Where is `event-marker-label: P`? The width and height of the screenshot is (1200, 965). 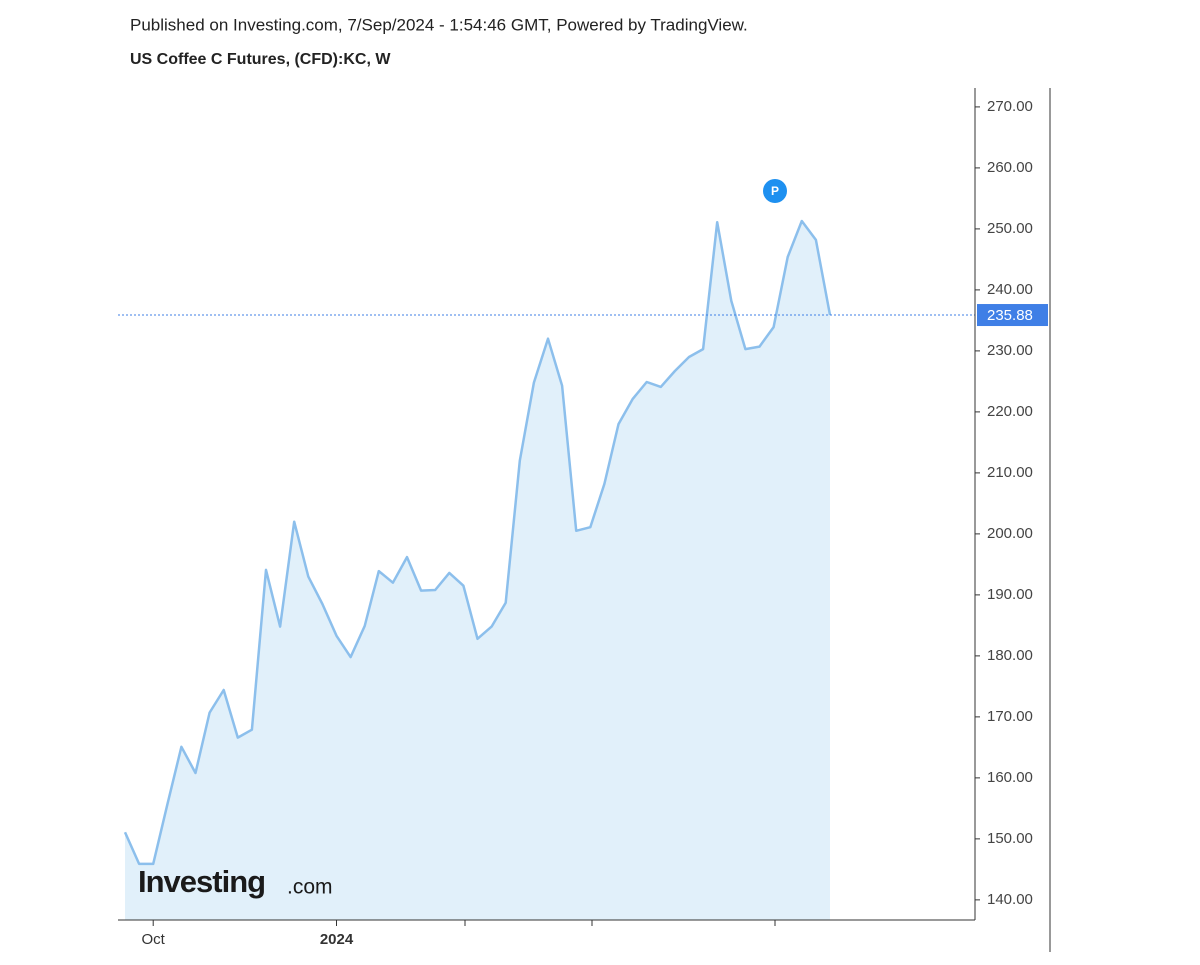
event-marker-label: P is located at coordinates (775, 191).